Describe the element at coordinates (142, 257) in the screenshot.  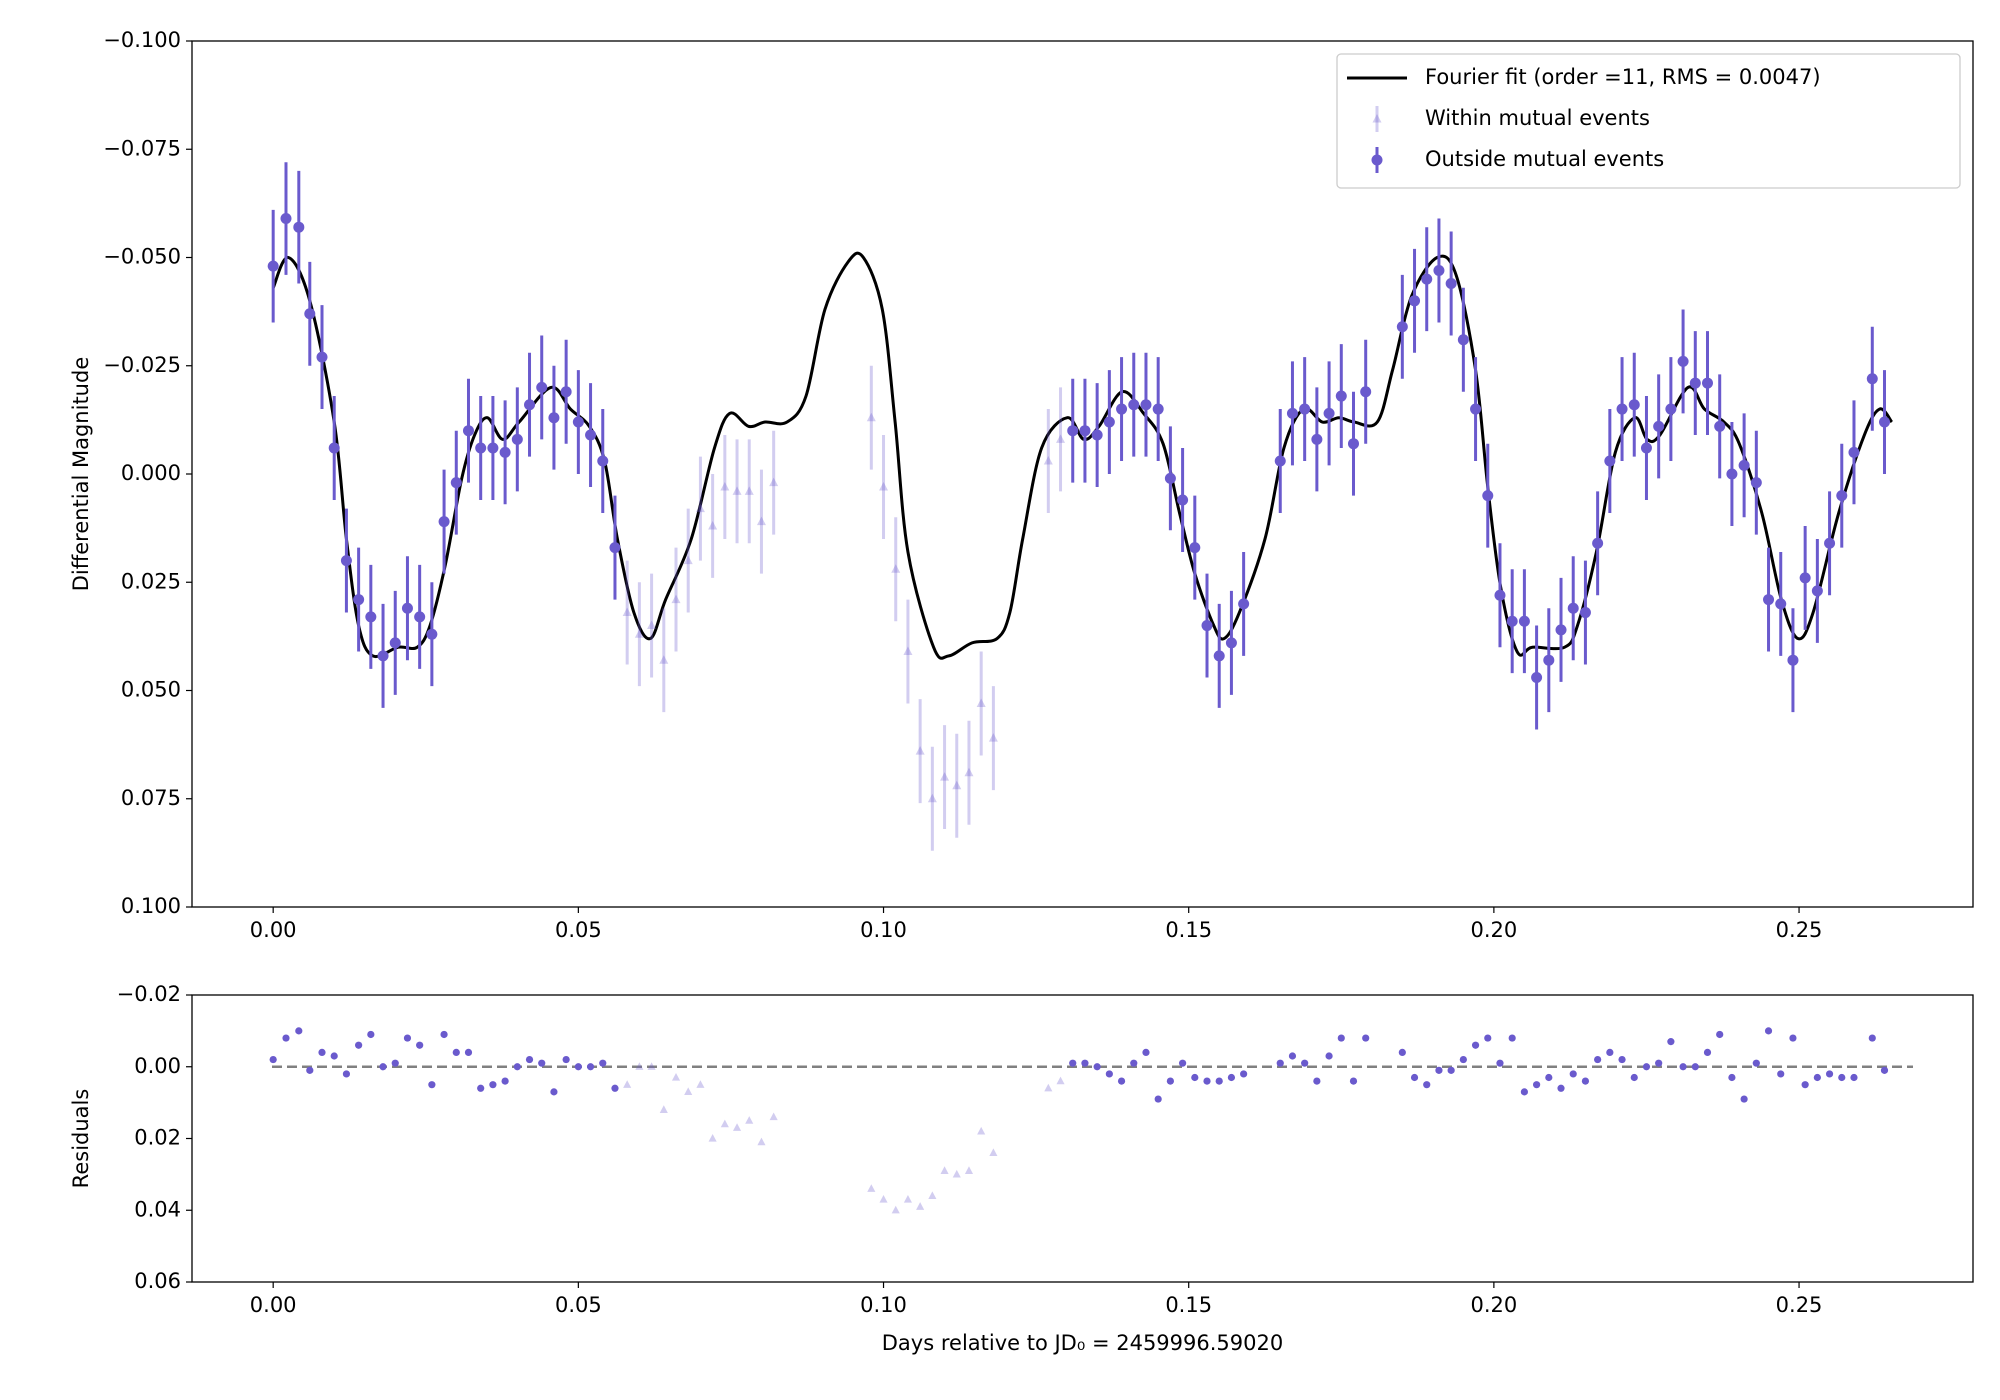
I see `y-tick-label: −0.050` at that location.